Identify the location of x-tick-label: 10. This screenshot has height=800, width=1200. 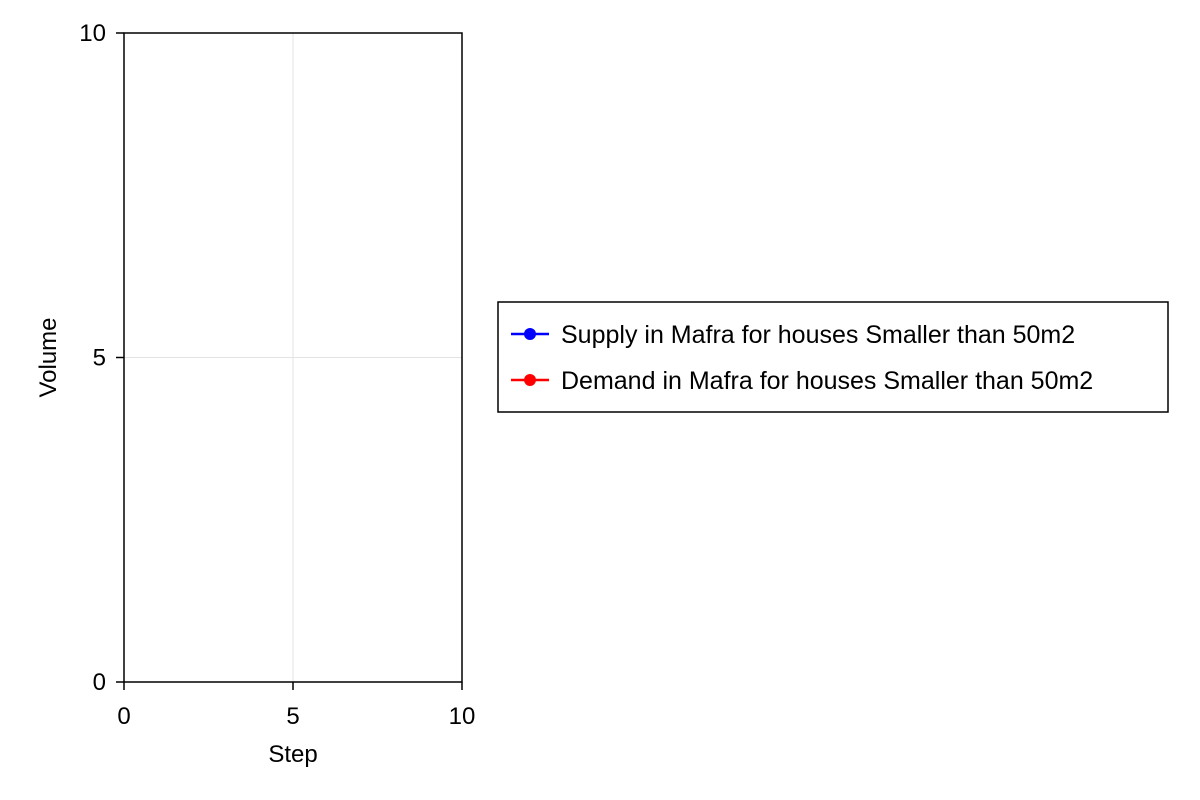
(462, 716).